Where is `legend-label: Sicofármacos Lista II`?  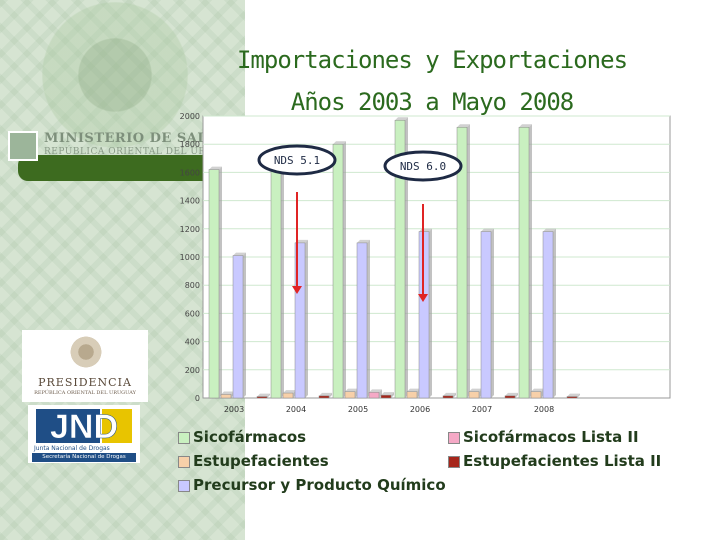 legend-label: Sicofármacos Lista II is located at coordinates (551, 437).